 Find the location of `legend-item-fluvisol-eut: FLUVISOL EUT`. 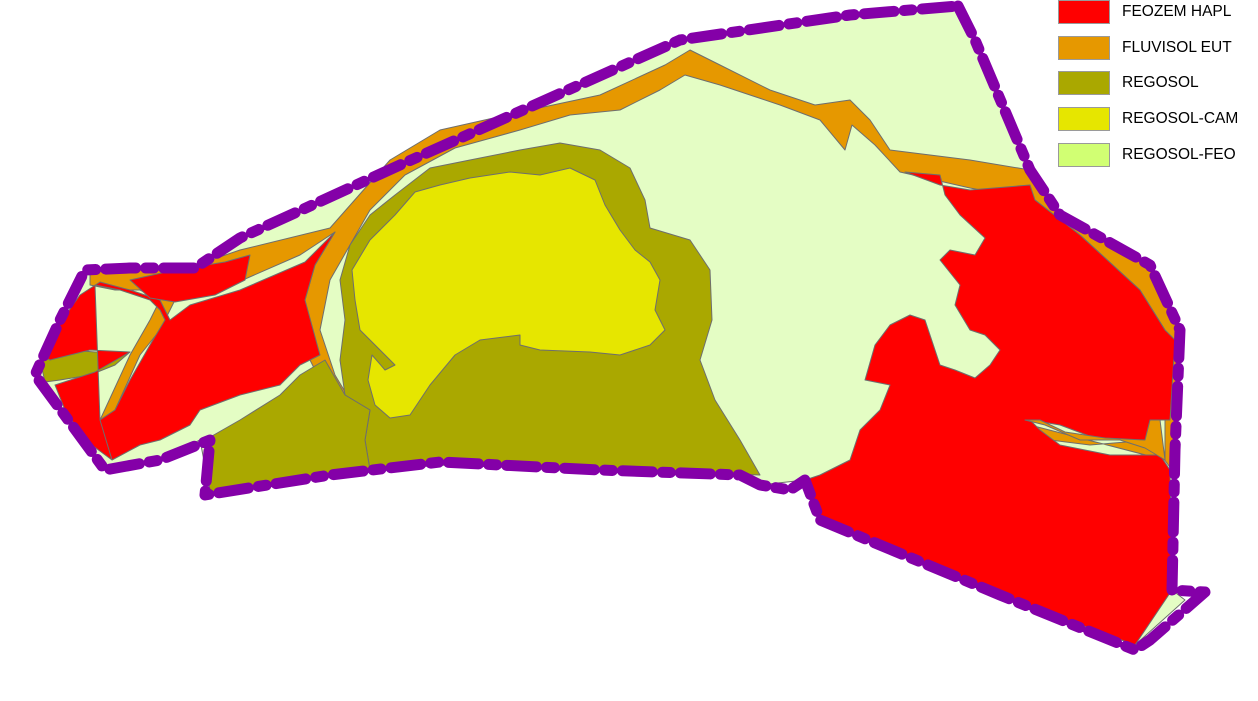

legend-item-fluvisol-eut: FLUVISOL EUT is located at coordinates (1158, 48).